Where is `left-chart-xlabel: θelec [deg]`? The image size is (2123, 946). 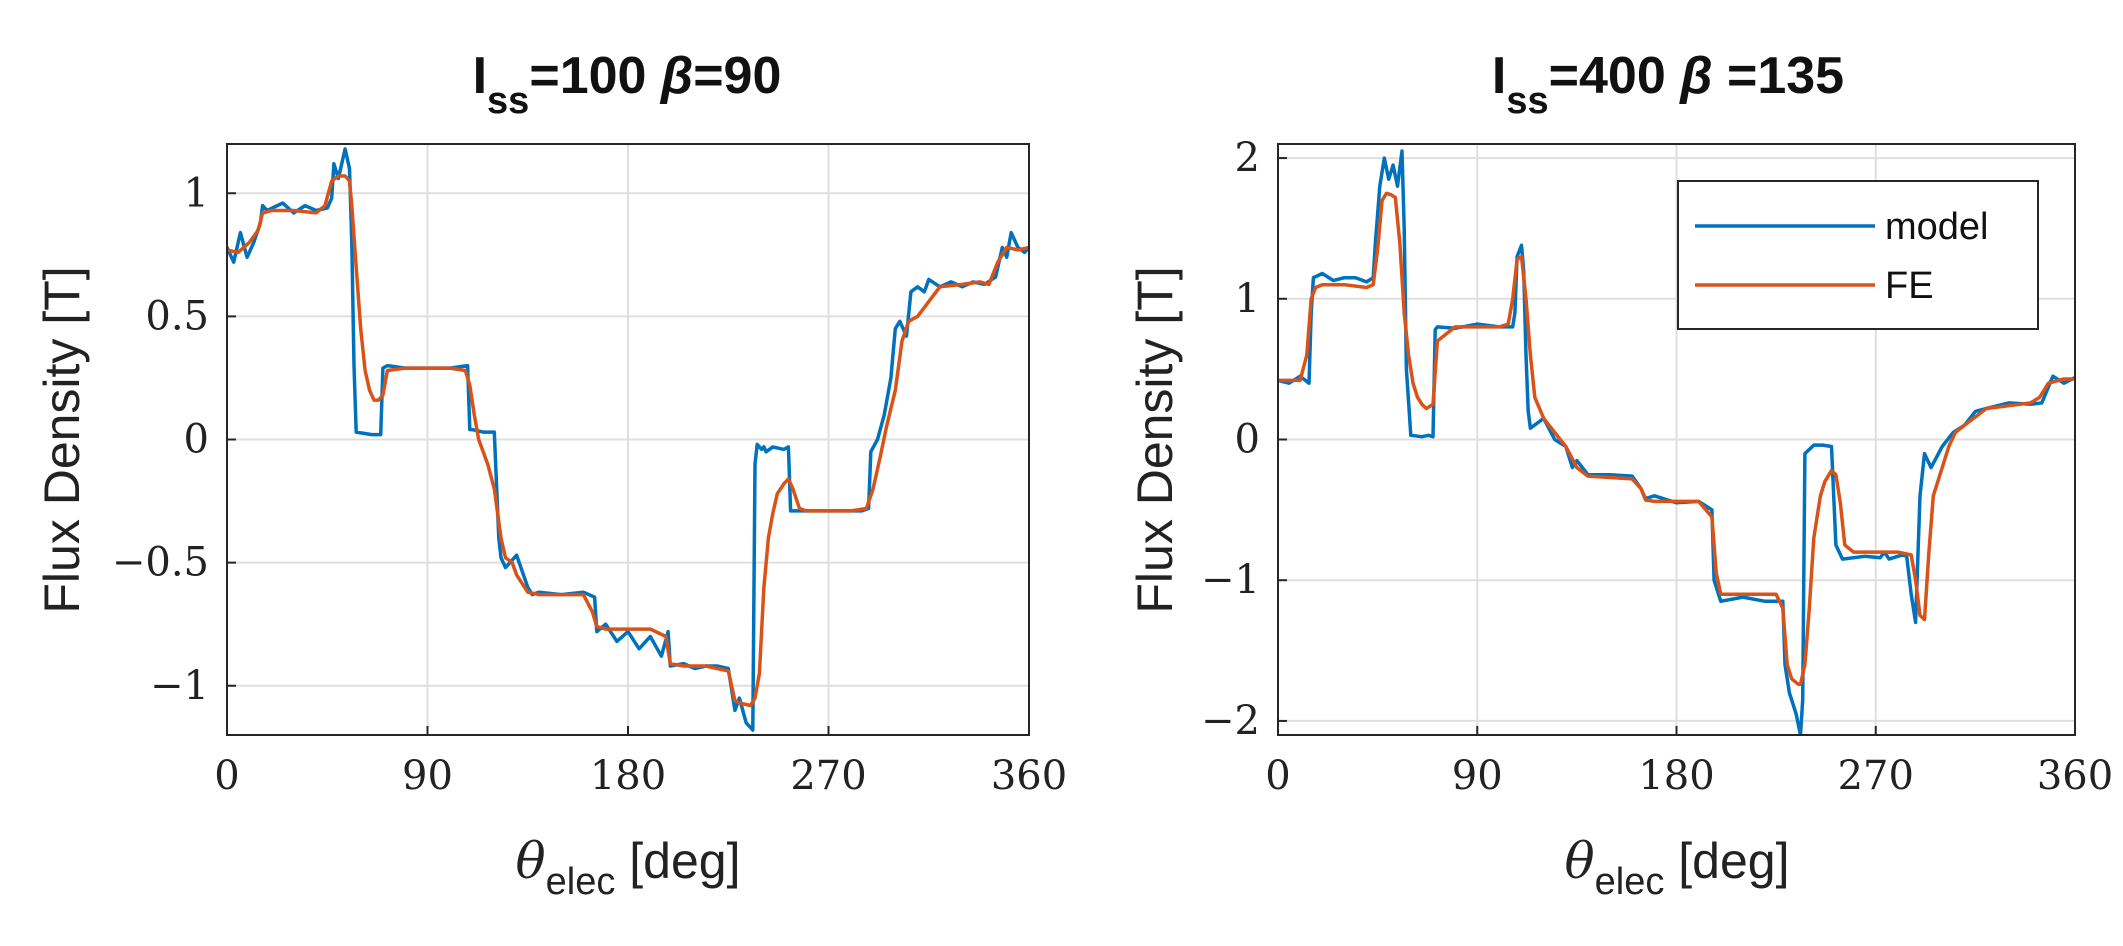 left-chart-xlabel: θelec [deg] is located at coordinates (628, 867).